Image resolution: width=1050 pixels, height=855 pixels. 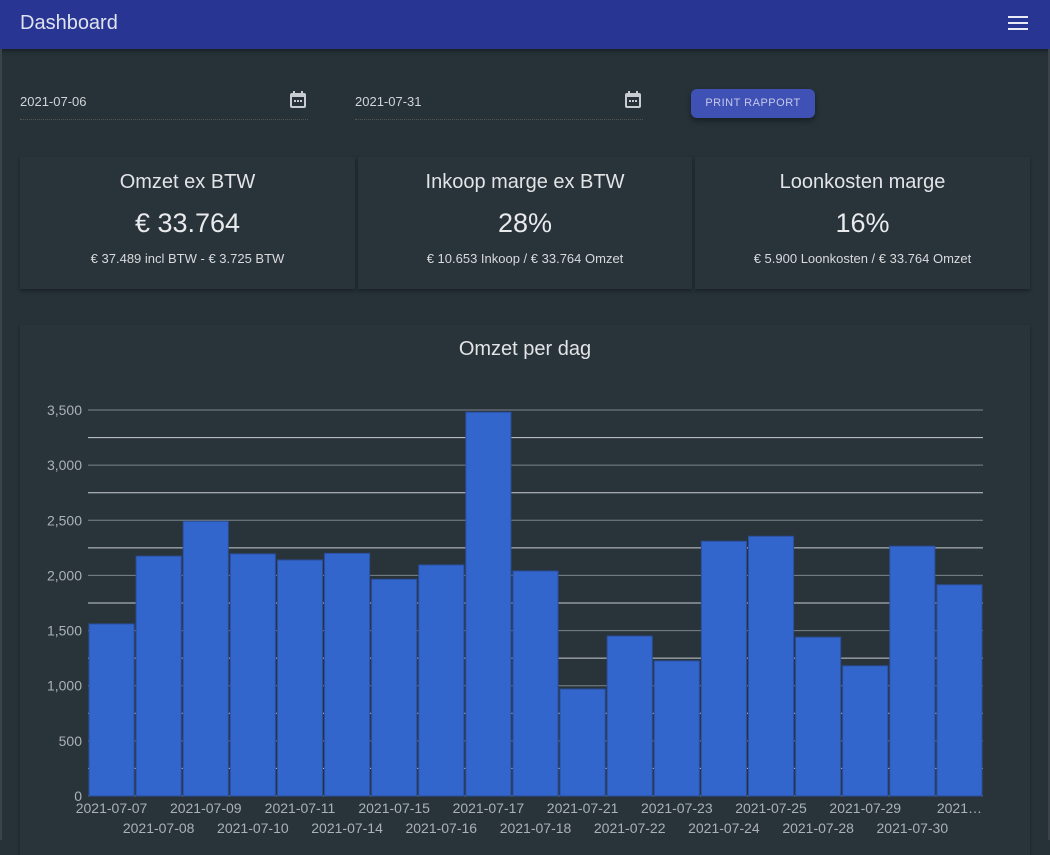 What do you see at coordinates (64, 520) in the screenshot?
I see `y-tick-label: 2,500` at bounding box center [64, 520].